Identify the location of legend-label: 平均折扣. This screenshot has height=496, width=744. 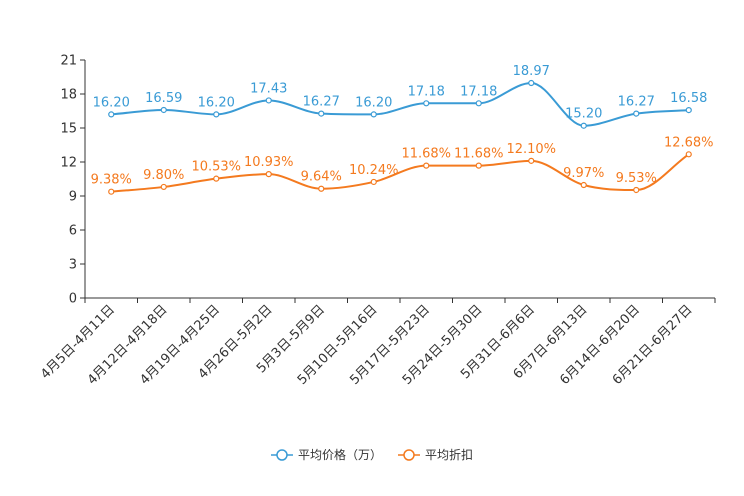
(449, 454).